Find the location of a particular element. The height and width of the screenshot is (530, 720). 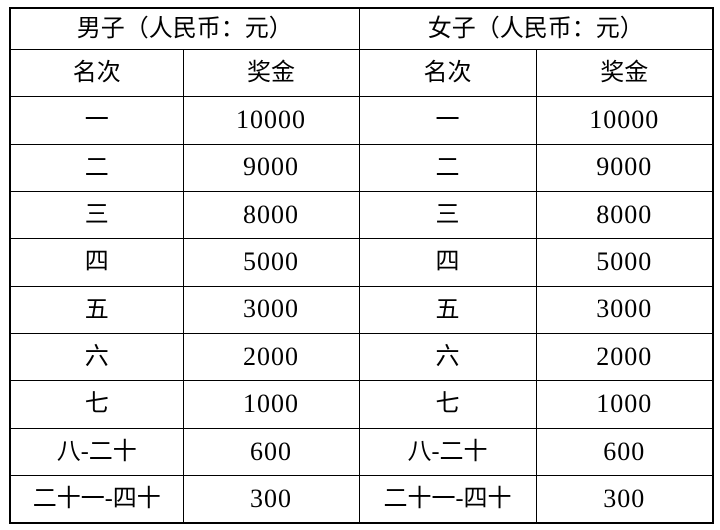

men-prize-cell: 8000 is located at coordinates (271, 215).